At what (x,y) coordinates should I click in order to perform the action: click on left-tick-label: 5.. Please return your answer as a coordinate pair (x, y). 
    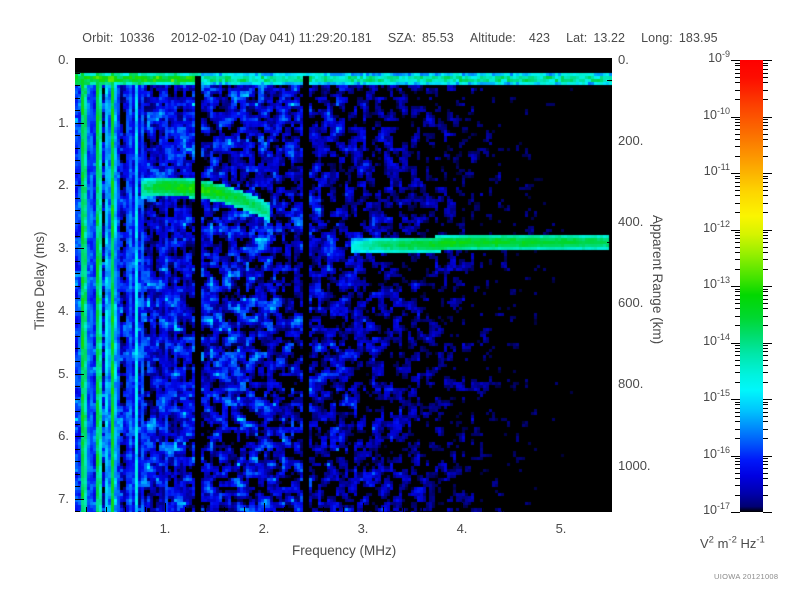
    Looking at the image, I should click on (63, 373).